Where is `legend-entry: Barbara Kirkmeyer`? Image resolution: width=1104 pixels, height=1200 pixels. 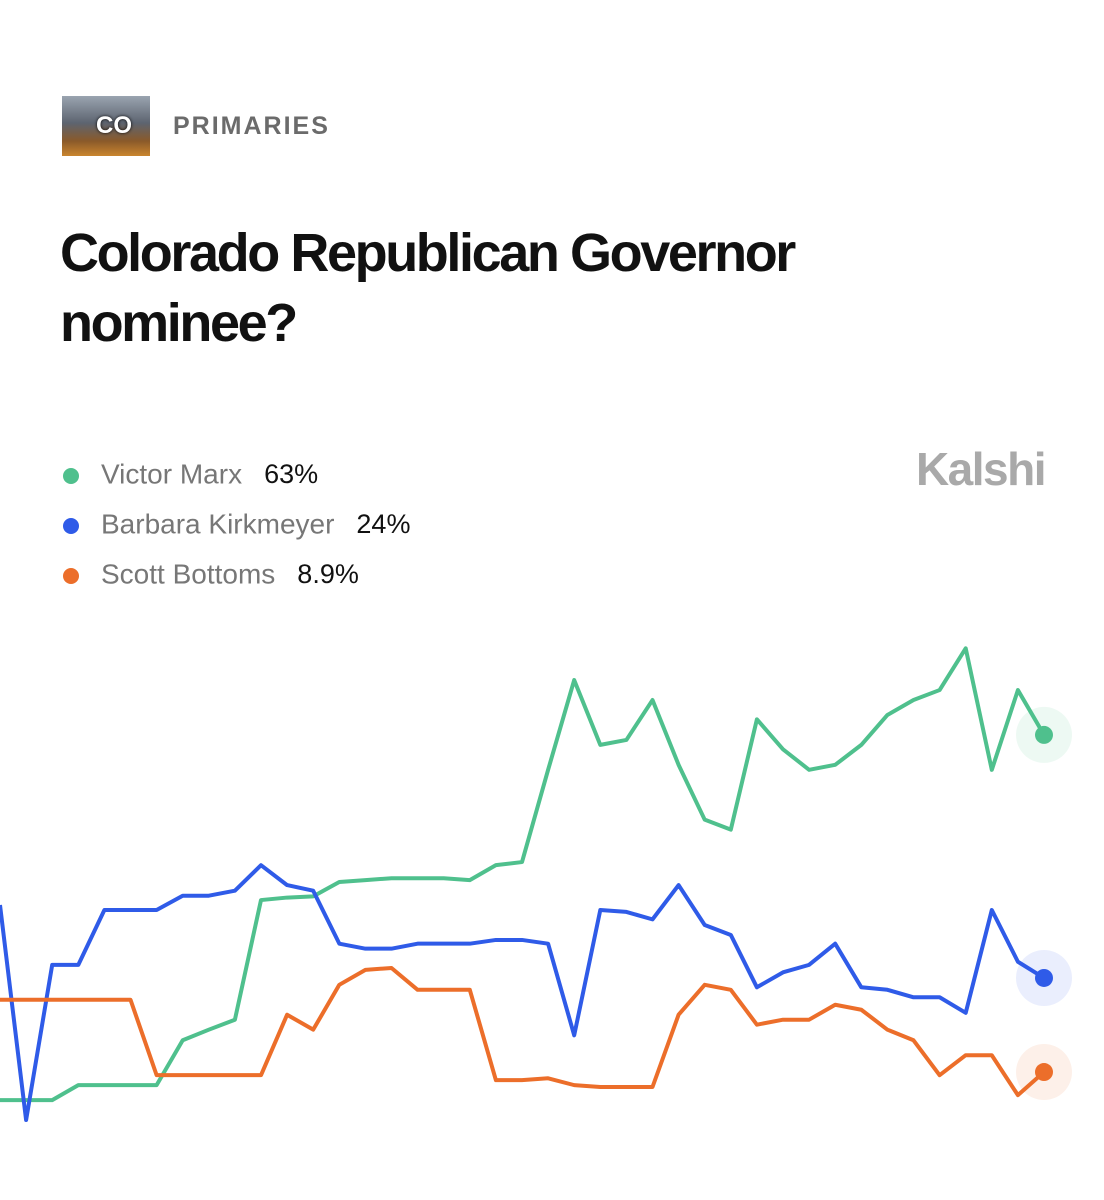
legend-entry: Barbara Kirkmeyer is located at coordinates (217, 523).